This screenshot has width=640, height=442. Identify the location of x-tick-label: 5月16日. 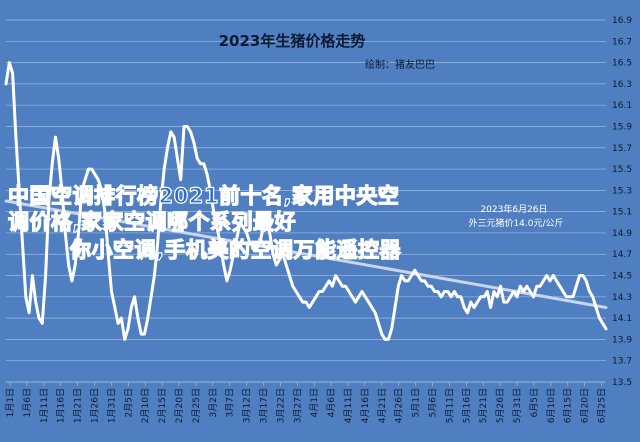
(466, 405).